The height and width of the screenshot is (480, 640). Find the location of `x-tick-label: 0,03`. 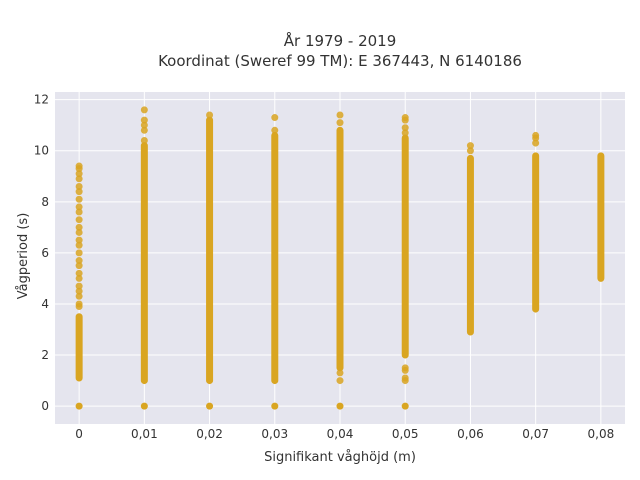

x-tick-label: 0,03 is located at coordinates (274, 434).